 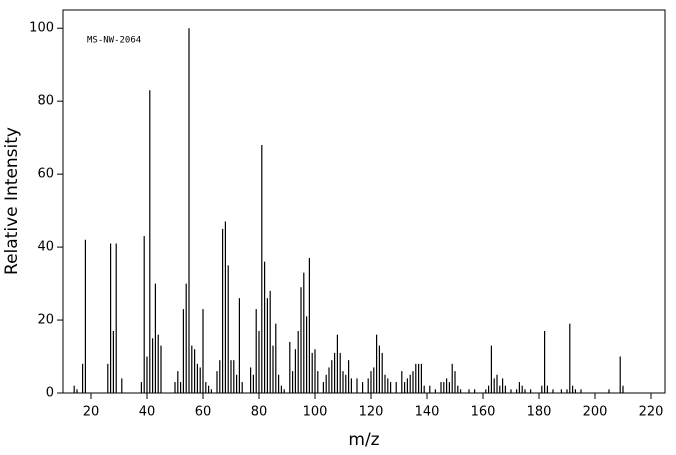 What do you see at coordinates (147, 412) in the screenshot?
I see `x-tick-label: 40` at bounding box center [147, 412].